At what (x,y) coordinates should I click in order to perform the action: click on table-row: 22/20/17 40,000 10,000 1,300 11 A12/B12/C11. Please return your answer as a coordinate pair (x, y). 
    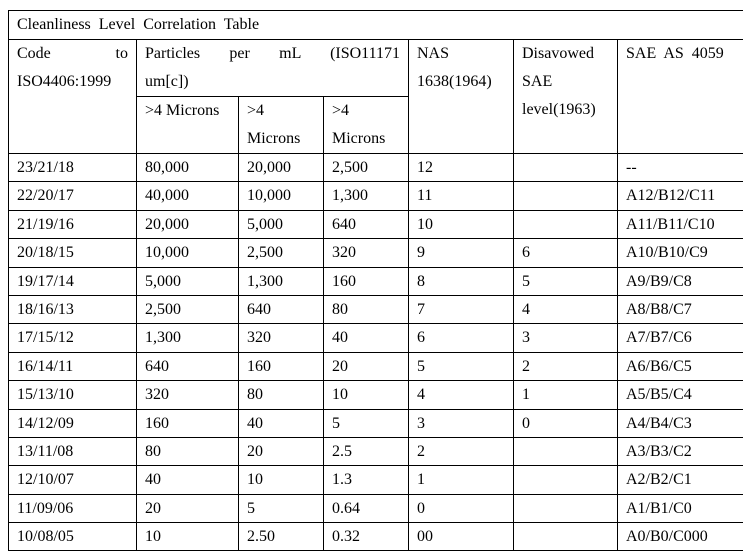
    Looking at the image, I should click on (375, 196).